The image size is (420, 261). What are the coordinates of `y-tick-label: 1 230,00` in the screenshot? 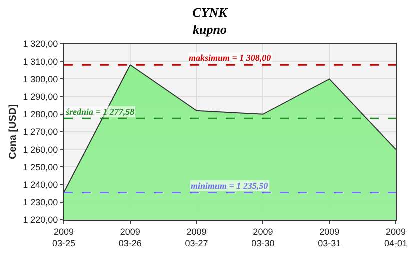 It's located at (40, 203).